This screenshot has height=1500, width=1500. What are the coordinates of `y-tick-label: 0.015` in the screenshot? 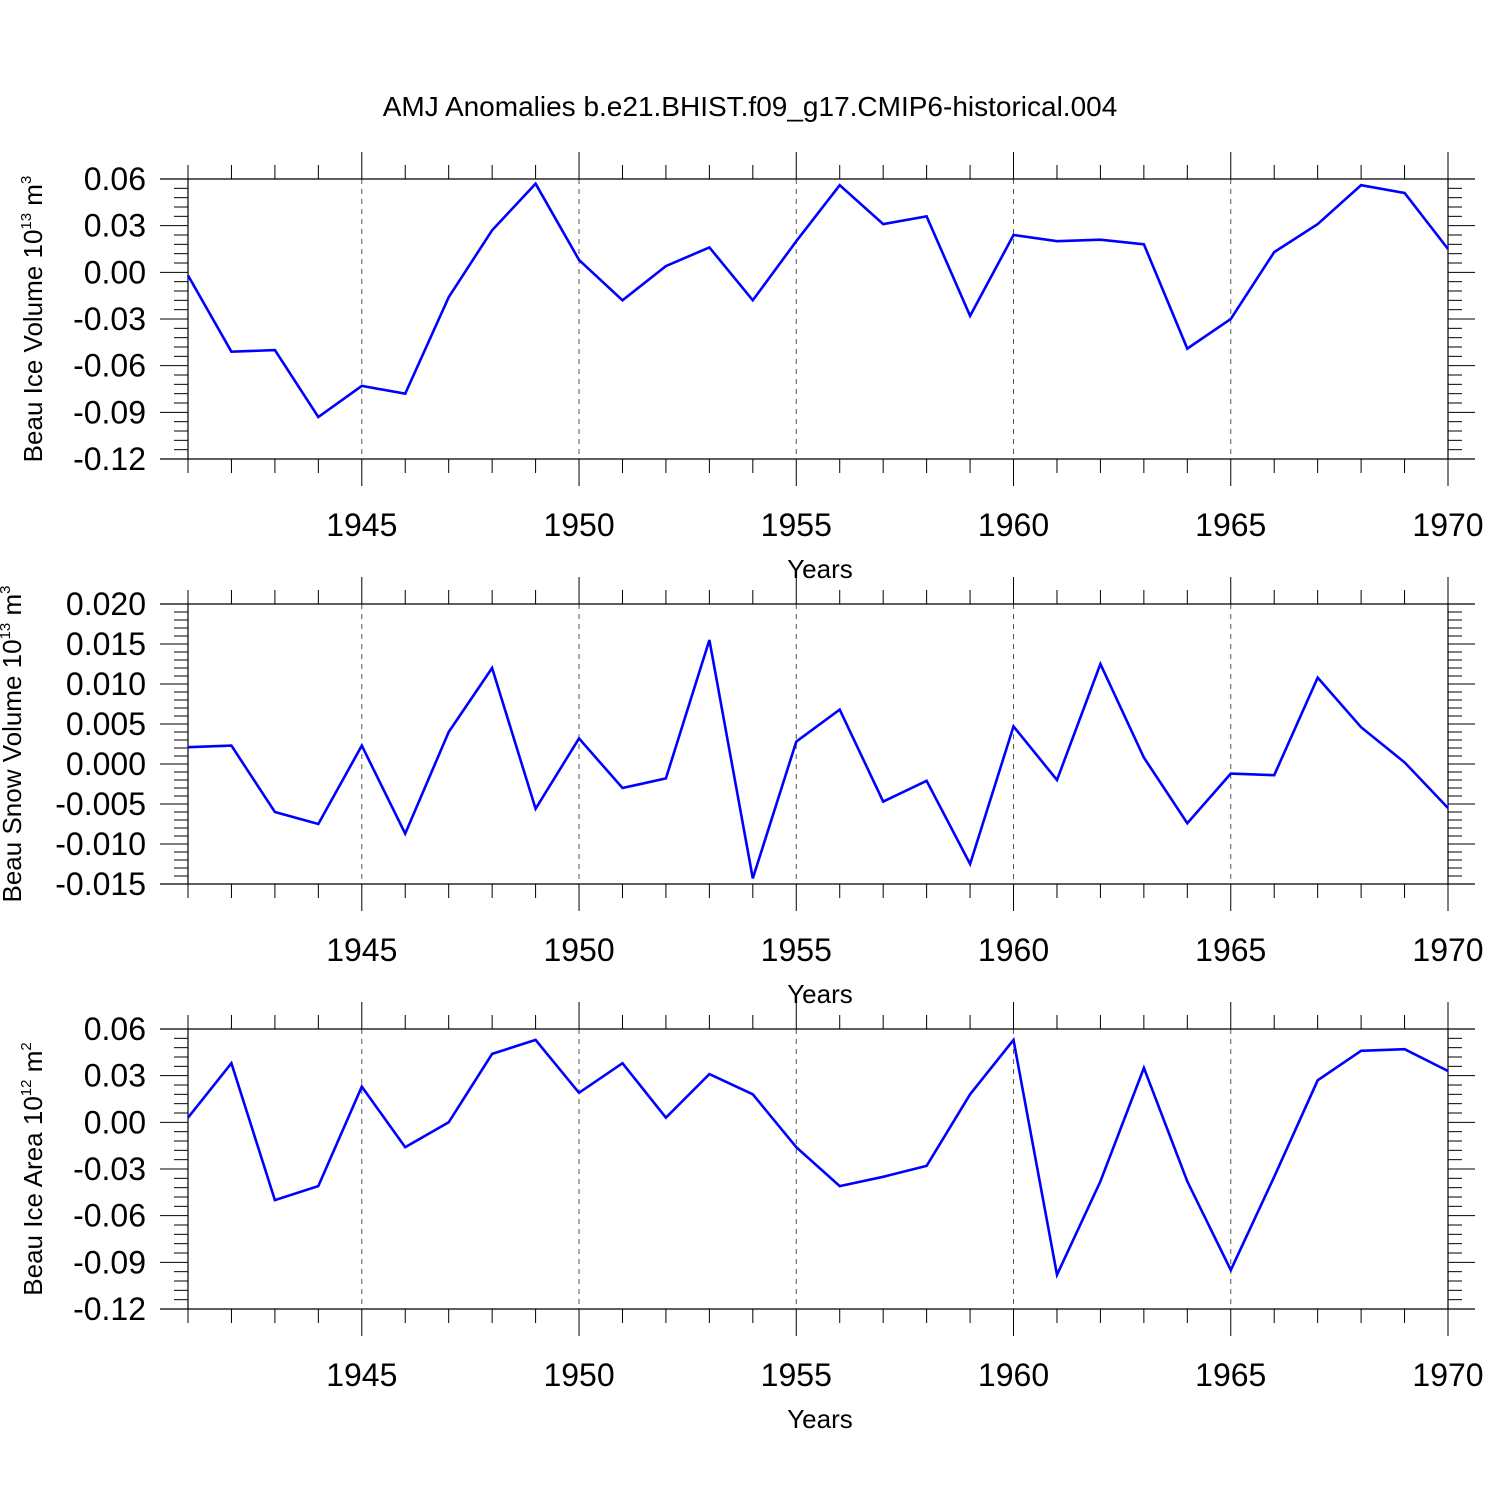 It's located at (106, 644).